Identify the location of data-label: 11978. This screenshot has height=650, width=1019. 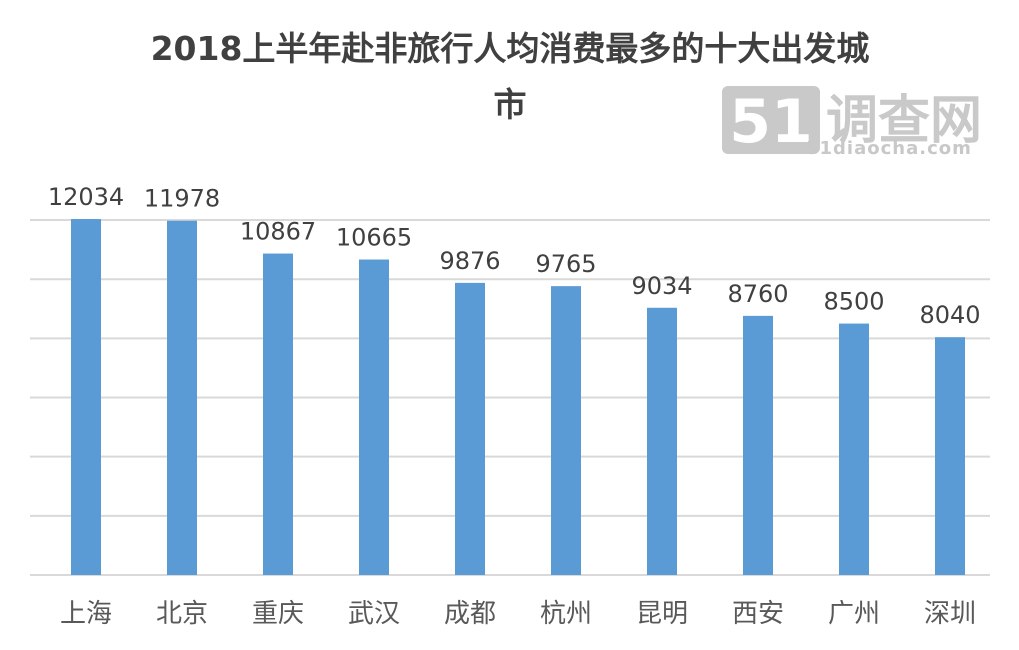
(182, 199).